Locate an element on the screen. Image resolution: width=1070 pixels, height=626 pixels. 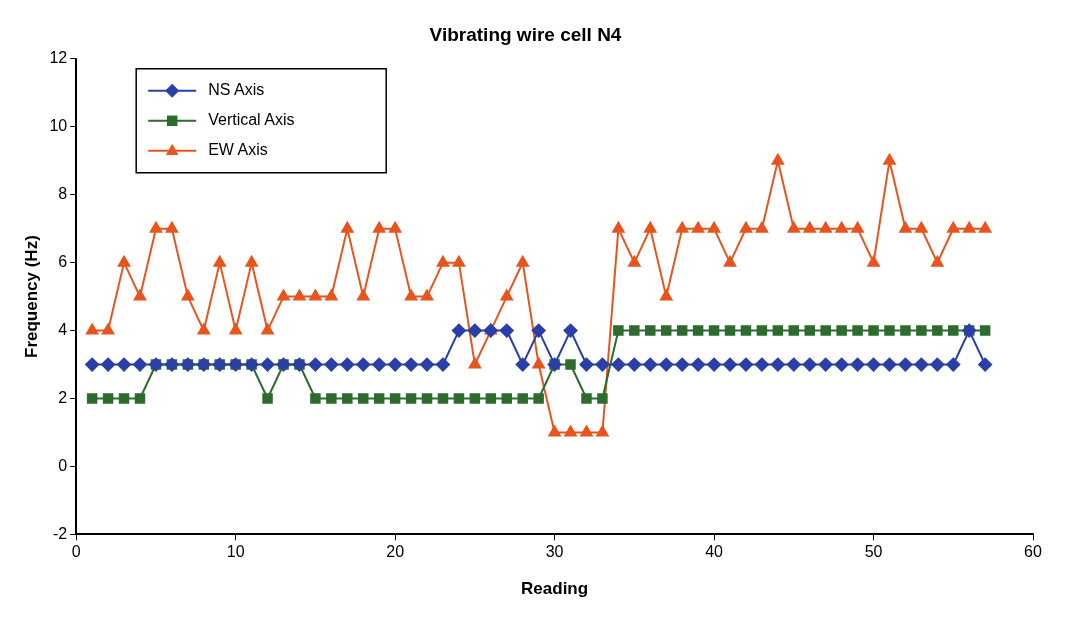
x-tick-label: 10 is located at coordinates (235, 552).